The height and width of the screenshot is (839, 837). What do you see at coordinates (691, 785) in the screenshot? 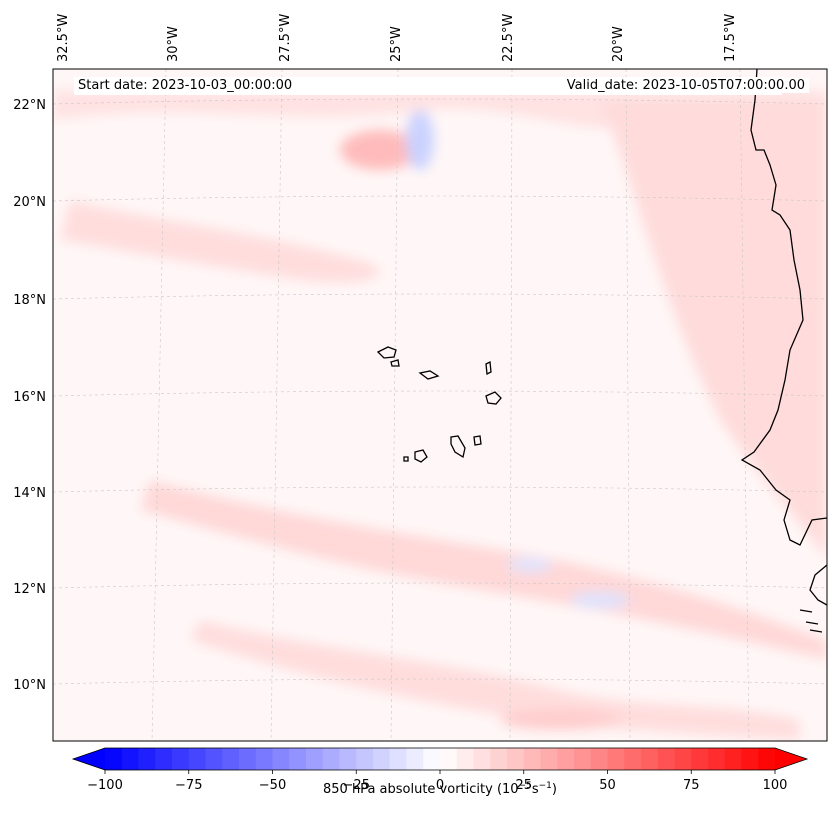
I see `colorbar-tick-label: 75` at bounding box center [691, 785].